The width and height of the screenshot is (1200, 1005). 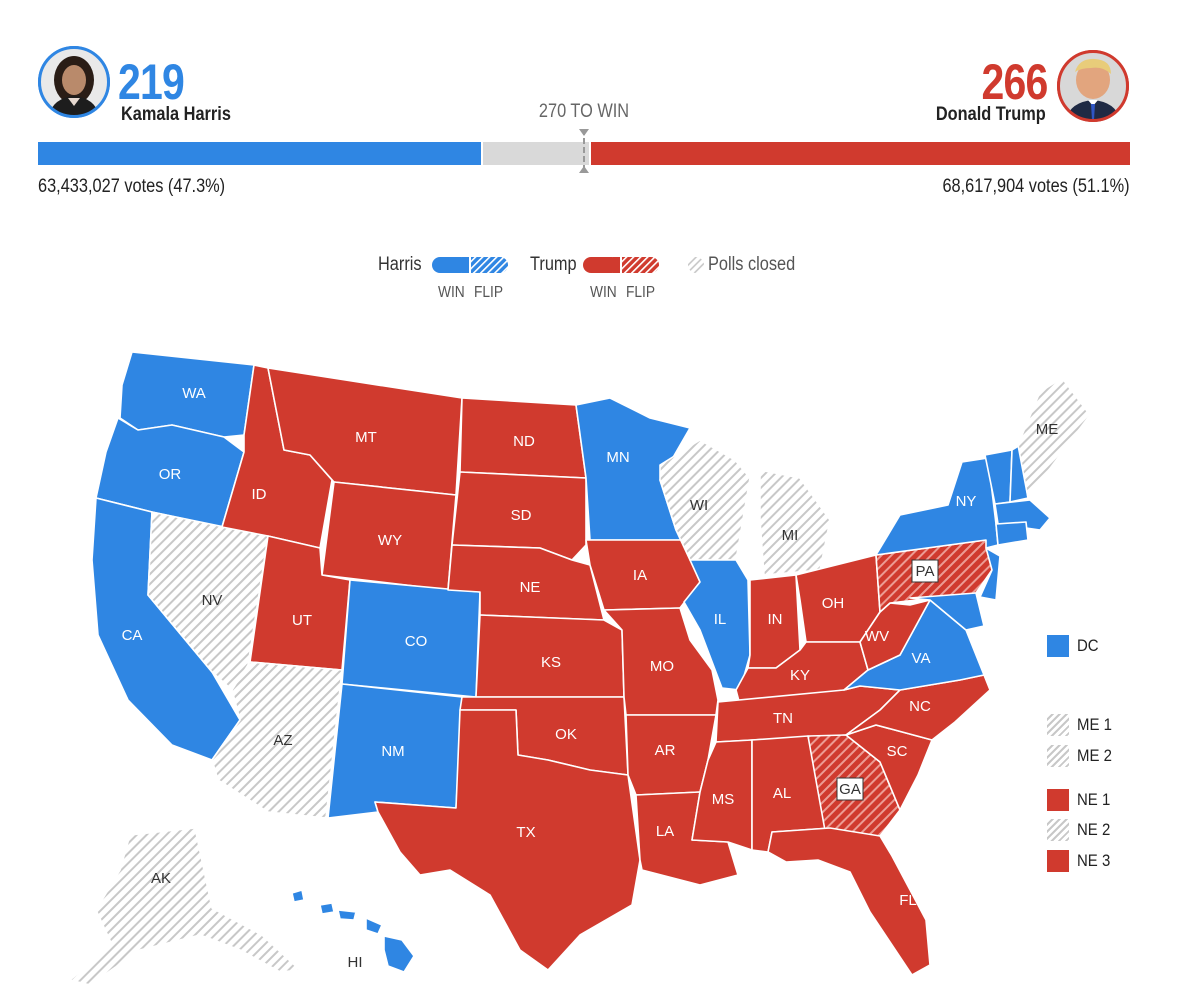 I want to click on state-label-LA: LA, so click(x=665, y=831).